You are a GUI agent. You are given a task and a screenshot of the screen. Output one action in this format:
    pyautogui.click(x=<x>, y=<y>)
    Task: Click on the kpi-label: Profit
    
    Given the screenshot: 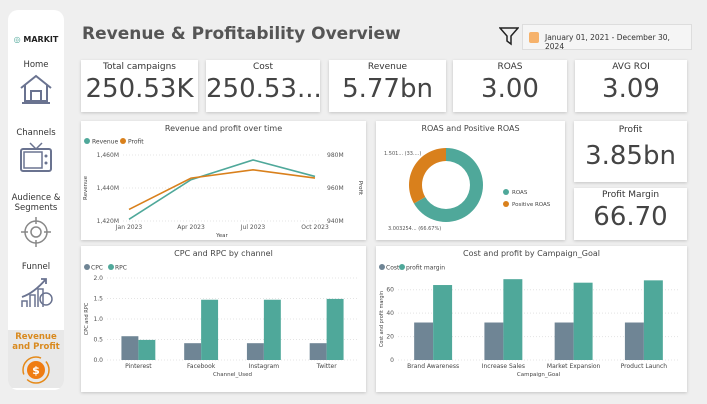 What is the action you would take?
    pyautogui.click(x=630, y=130)
    